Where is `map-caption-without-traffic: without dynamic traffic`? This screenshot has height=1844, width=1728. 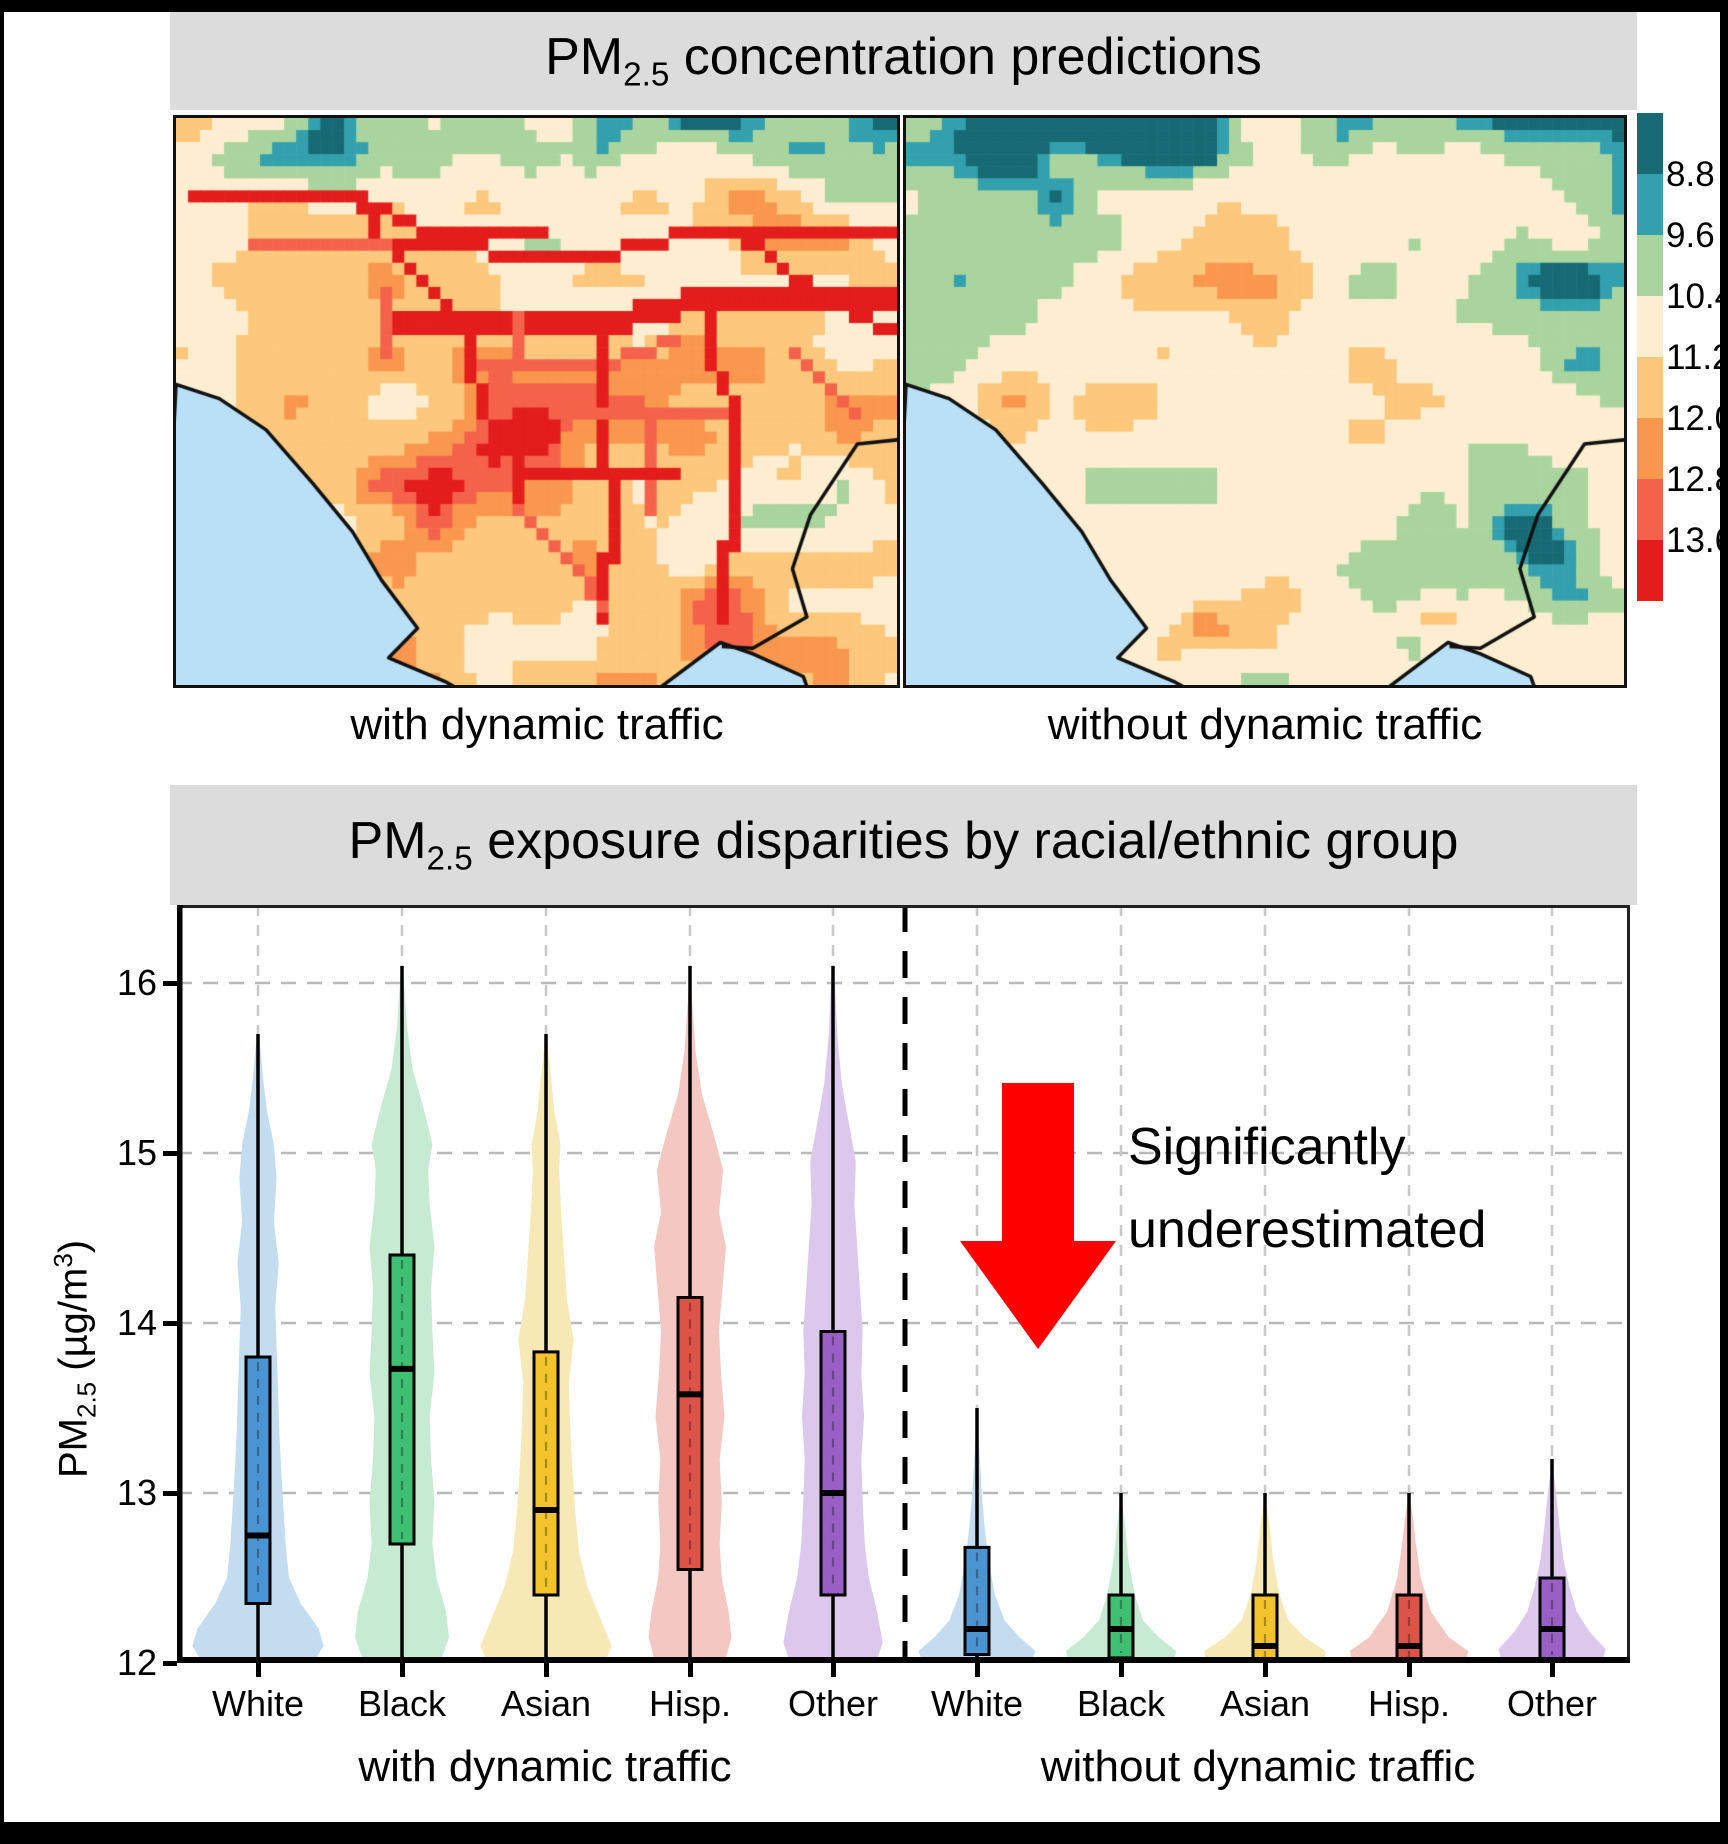
map-caption-without-traffic: without dynamic traffic is located at coordinates (1265, 724).